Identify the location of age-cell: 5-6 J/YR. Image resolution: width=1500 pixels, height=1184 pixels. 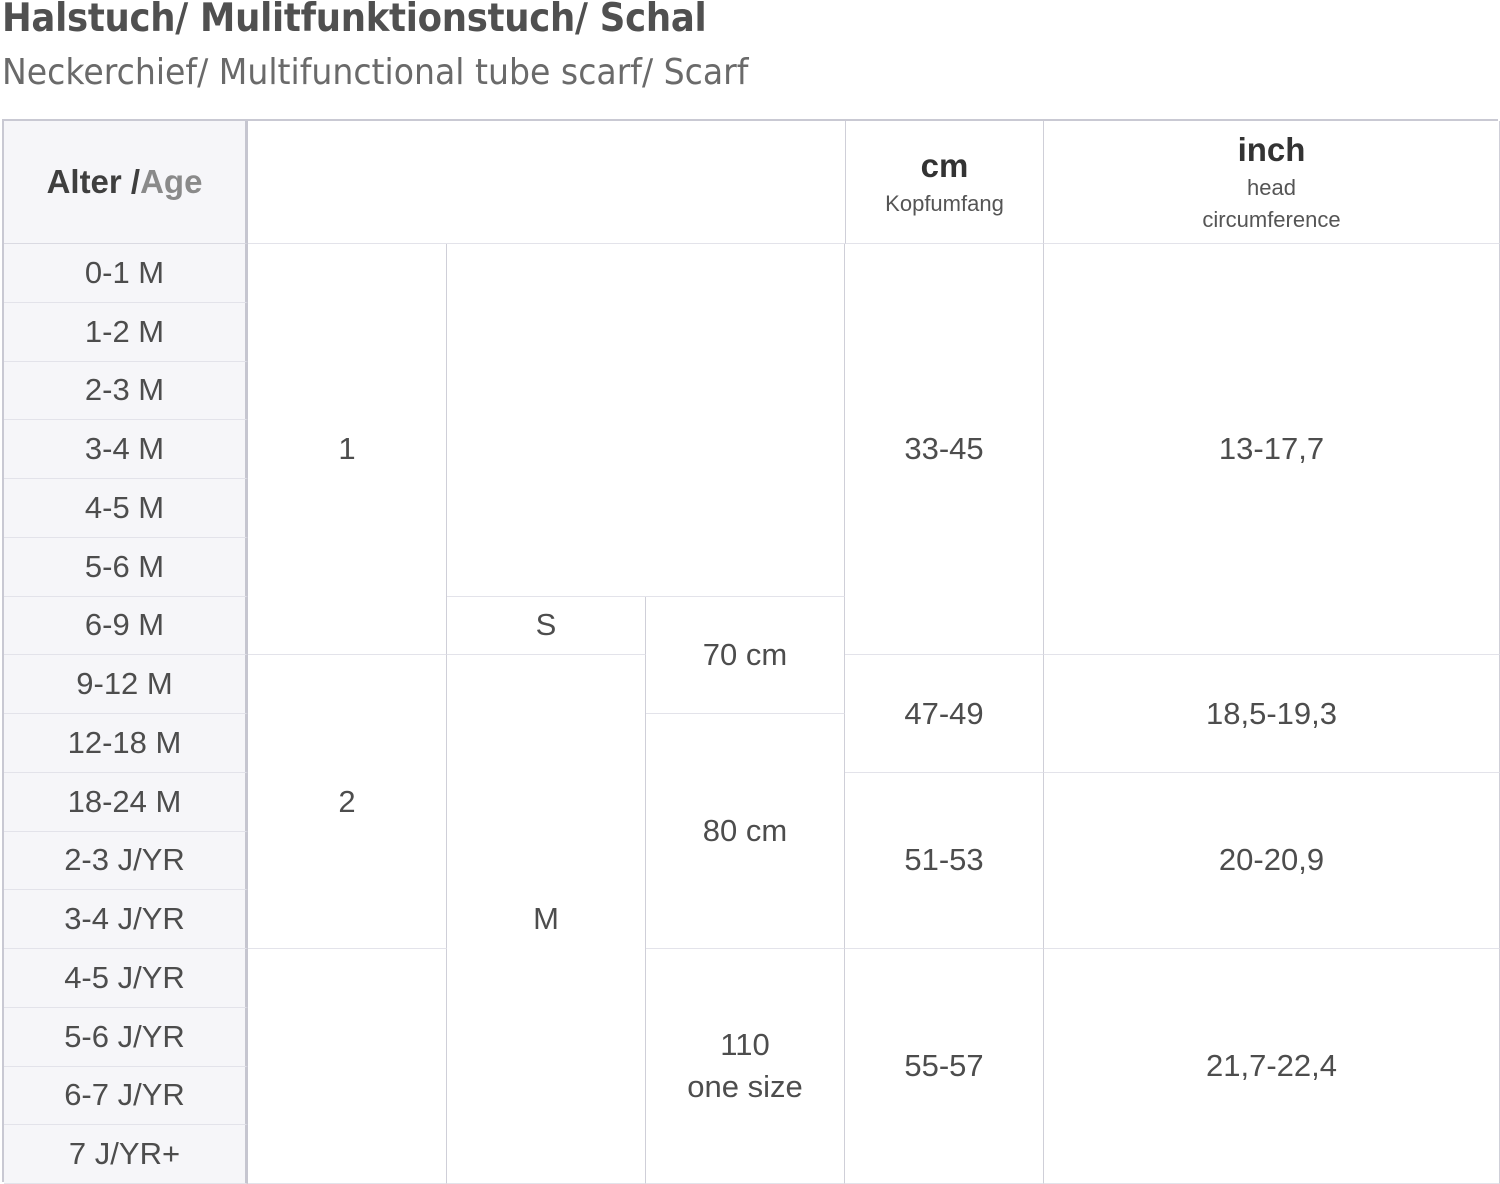
(126, 1037).